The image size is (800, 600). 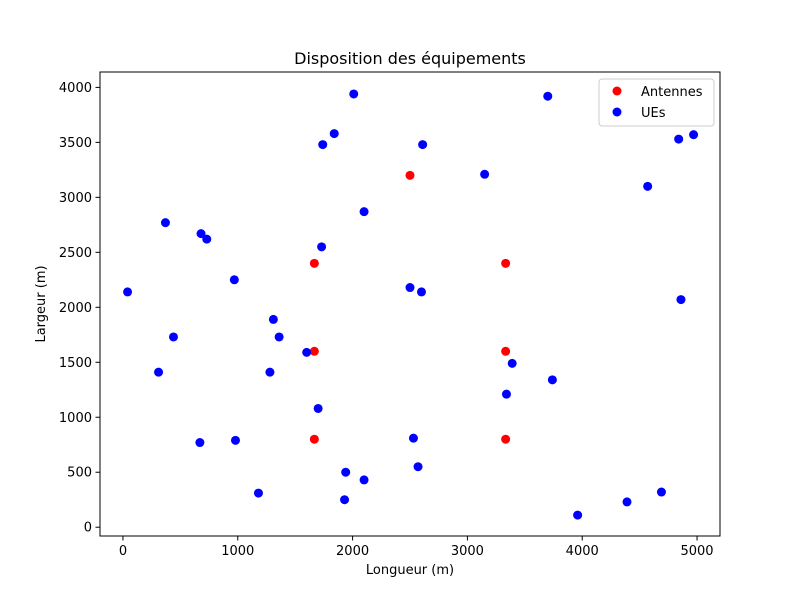 I want to click on y-tick-label: 1000, so click(x=75, y=418).